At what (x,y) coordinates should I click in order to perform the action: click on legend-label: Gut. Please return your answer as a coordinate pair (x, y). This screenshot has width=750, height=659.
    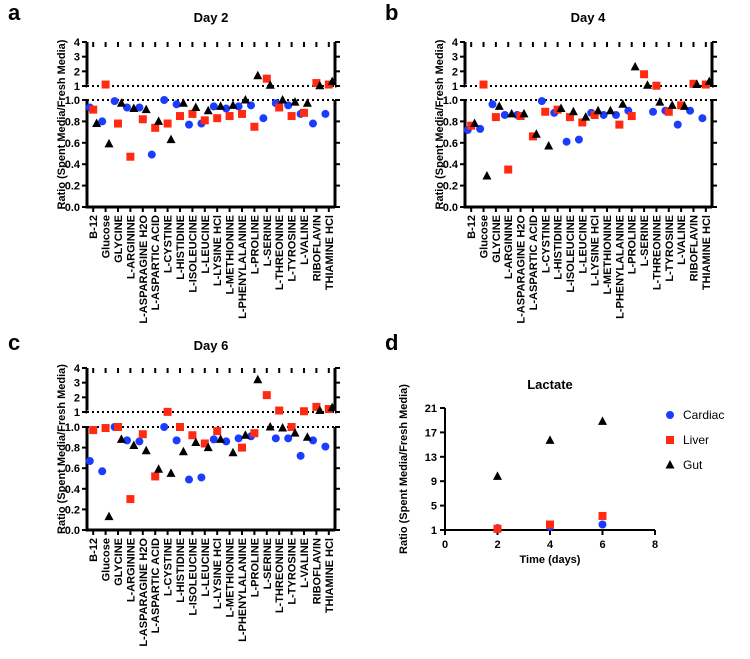
    Looking at the image, I should click on (693, 465).